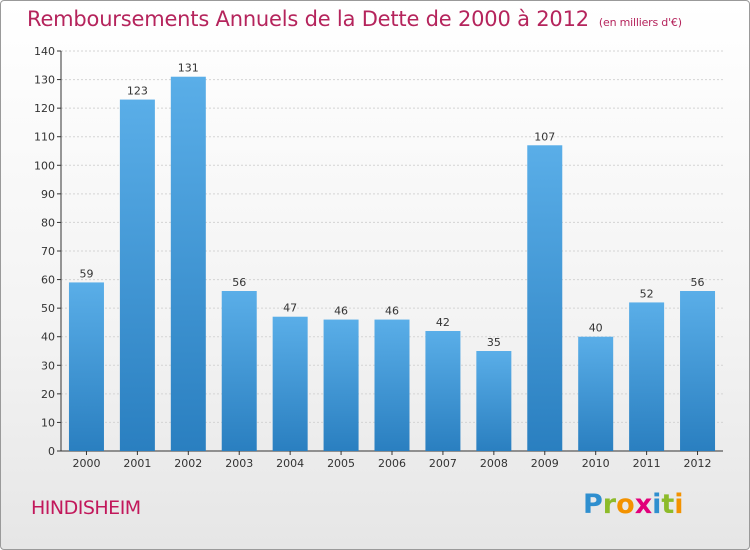  Describe the element at coordinates (643, 504) in the screenshot. I see `logo-letter: x` at that location.